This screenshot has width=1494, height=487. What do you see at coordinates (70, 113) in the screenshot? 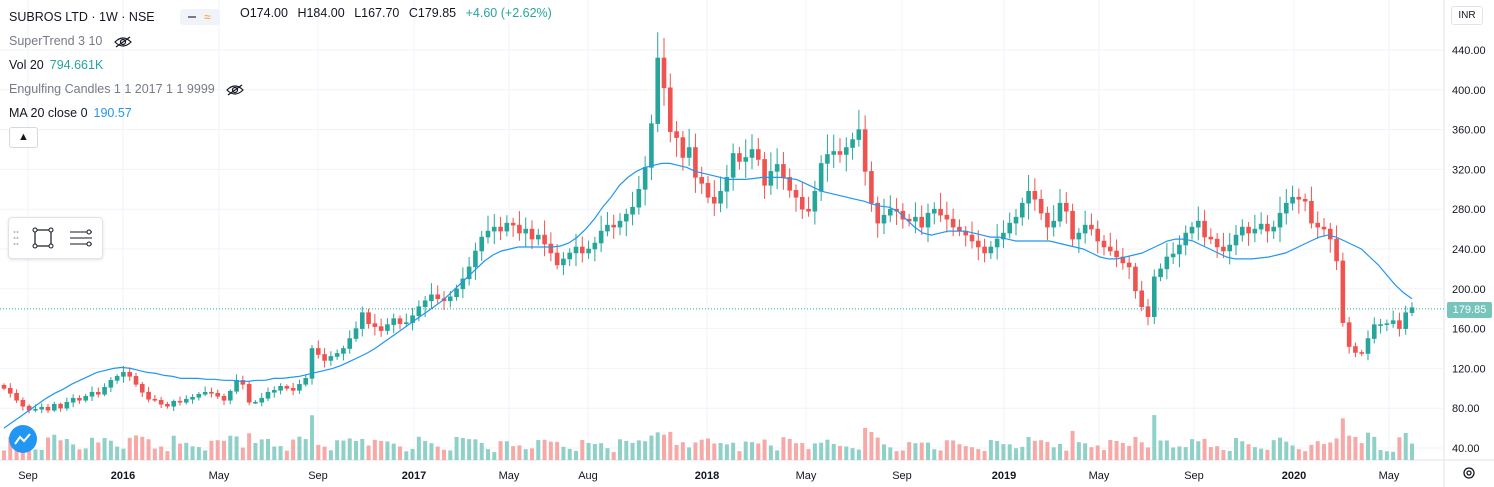
I see `indicator-ma: MA 20 close 0 190.57` at bounding box center [70, 113].